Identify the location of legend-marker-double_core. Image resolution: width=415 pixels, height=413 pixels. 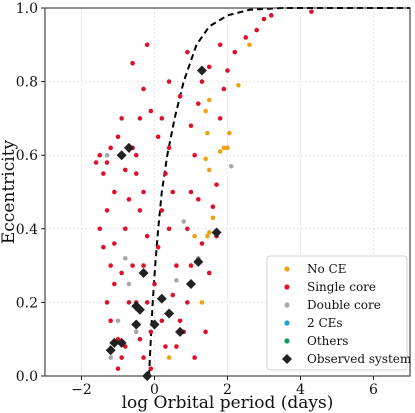
(287, 305).